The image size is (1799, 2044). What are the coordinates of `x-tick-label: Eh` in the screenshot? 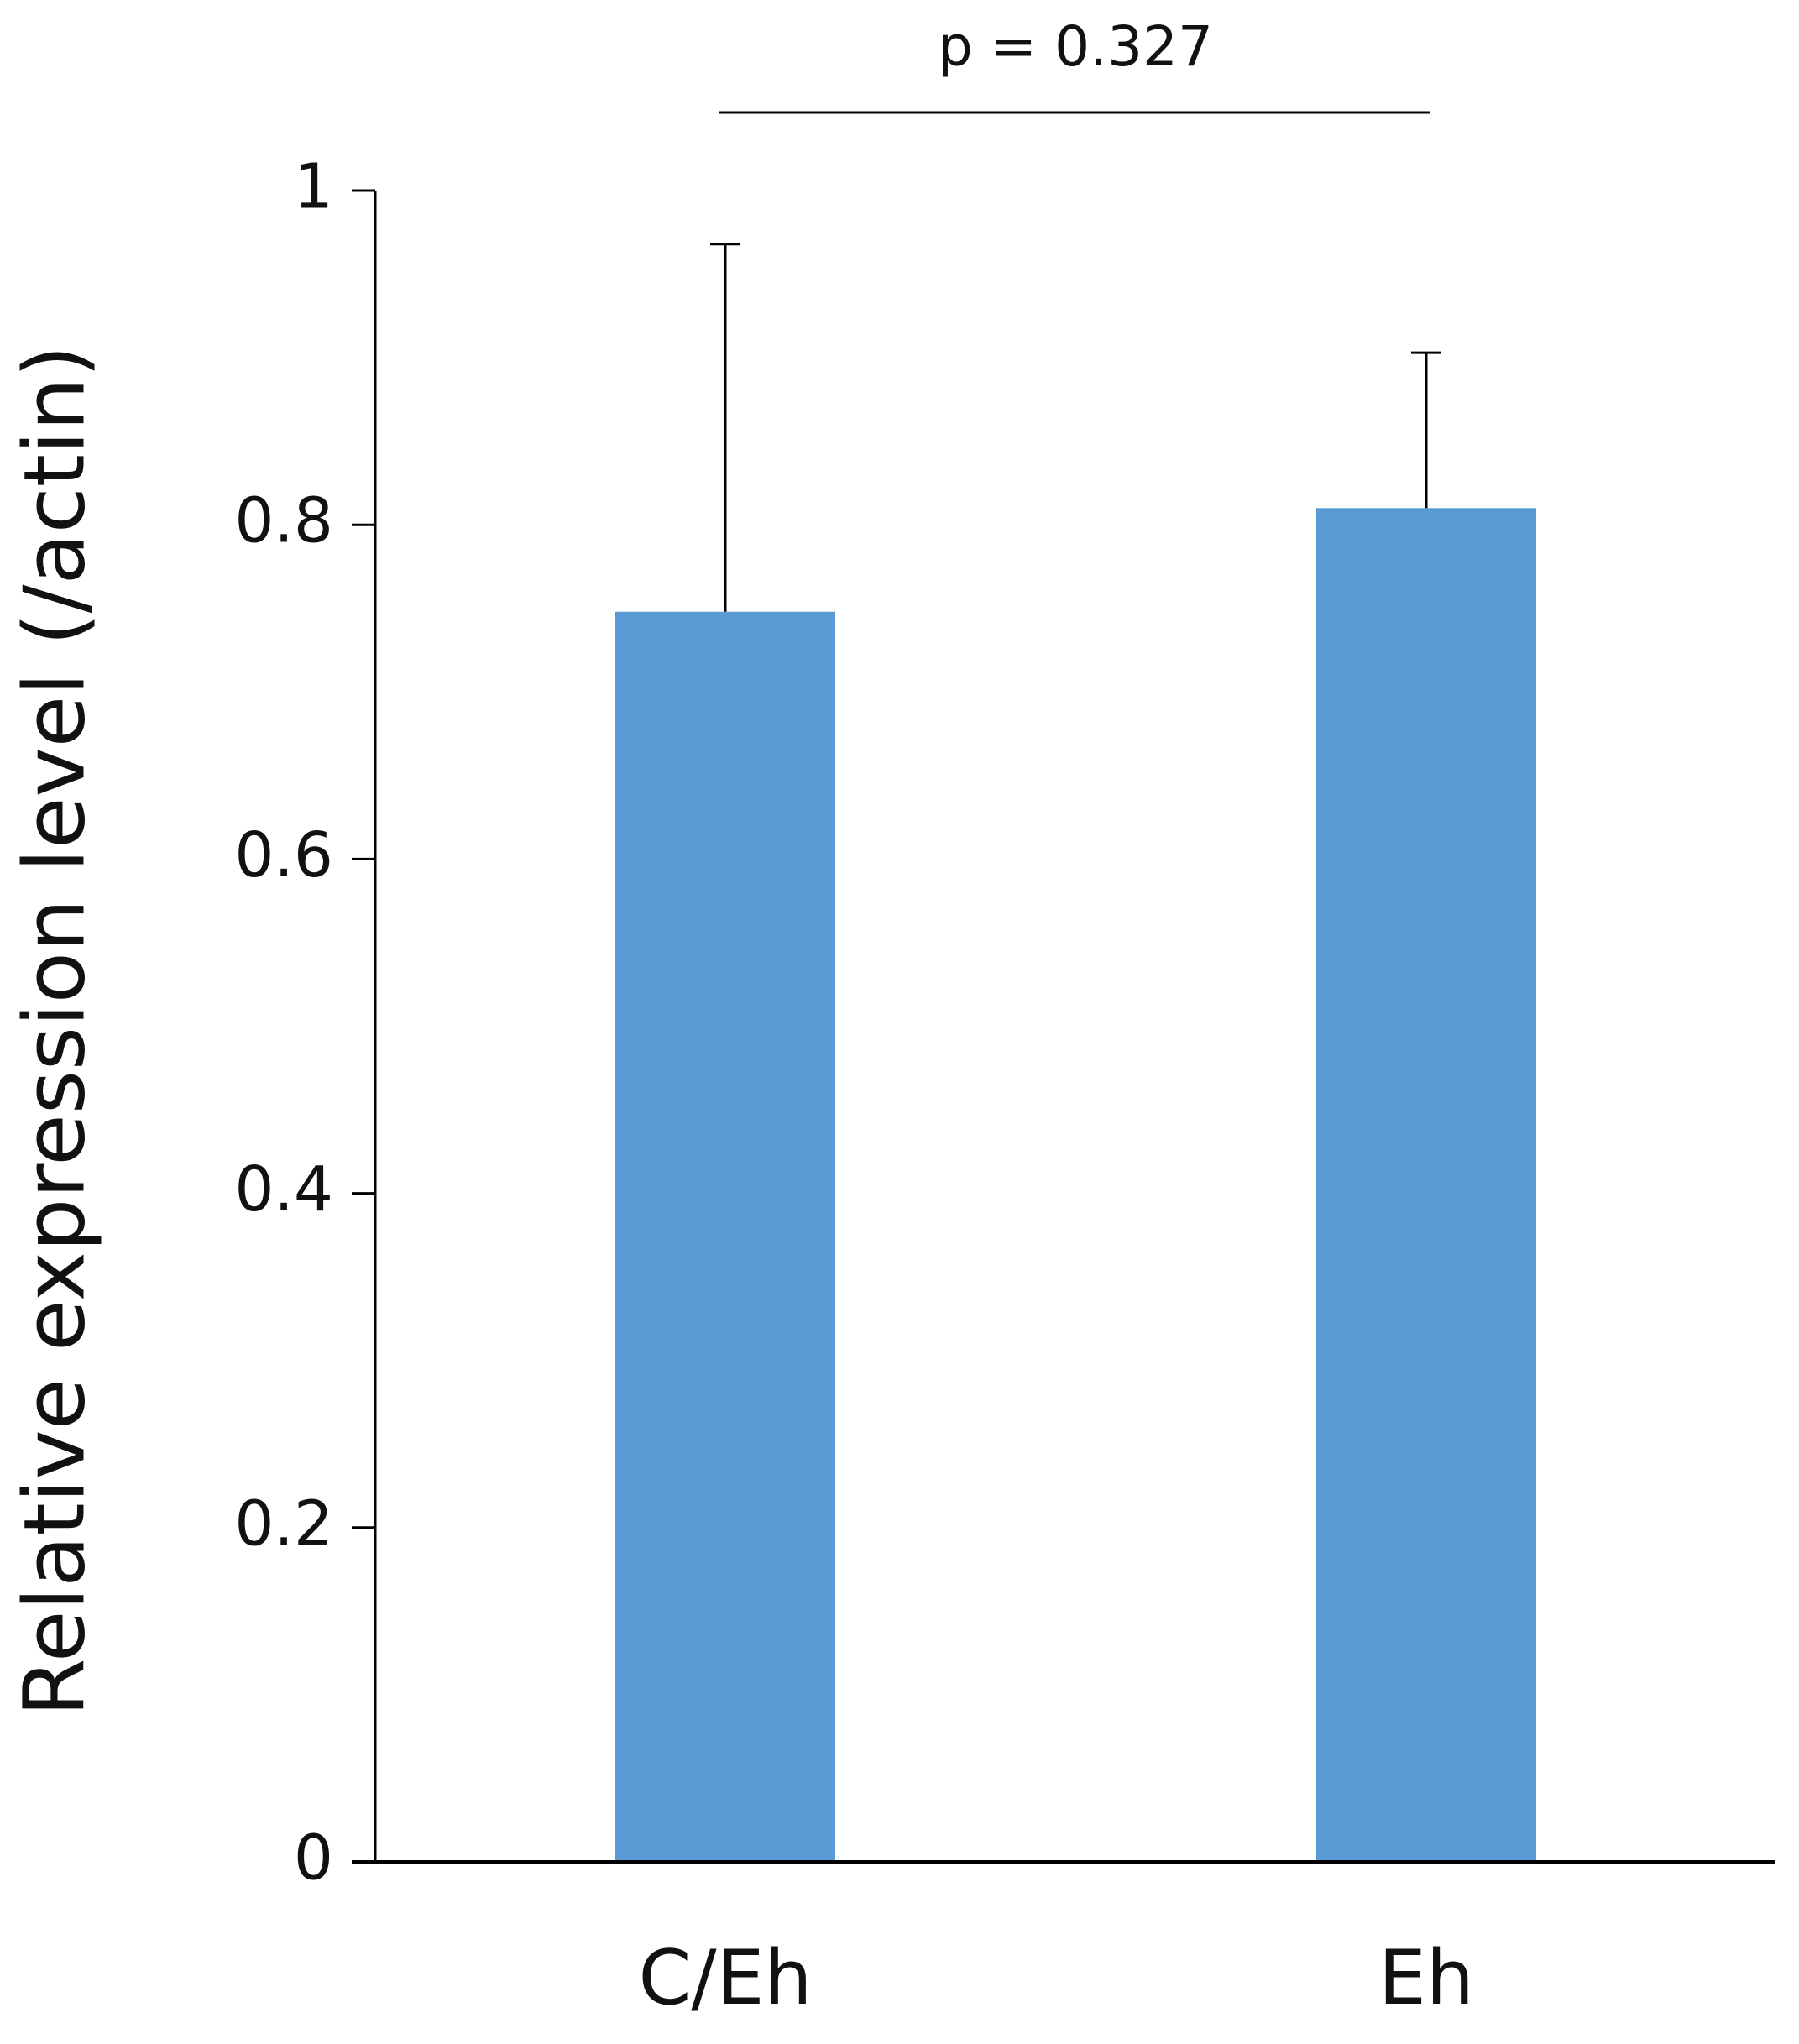 It's located at (1426, 1978).